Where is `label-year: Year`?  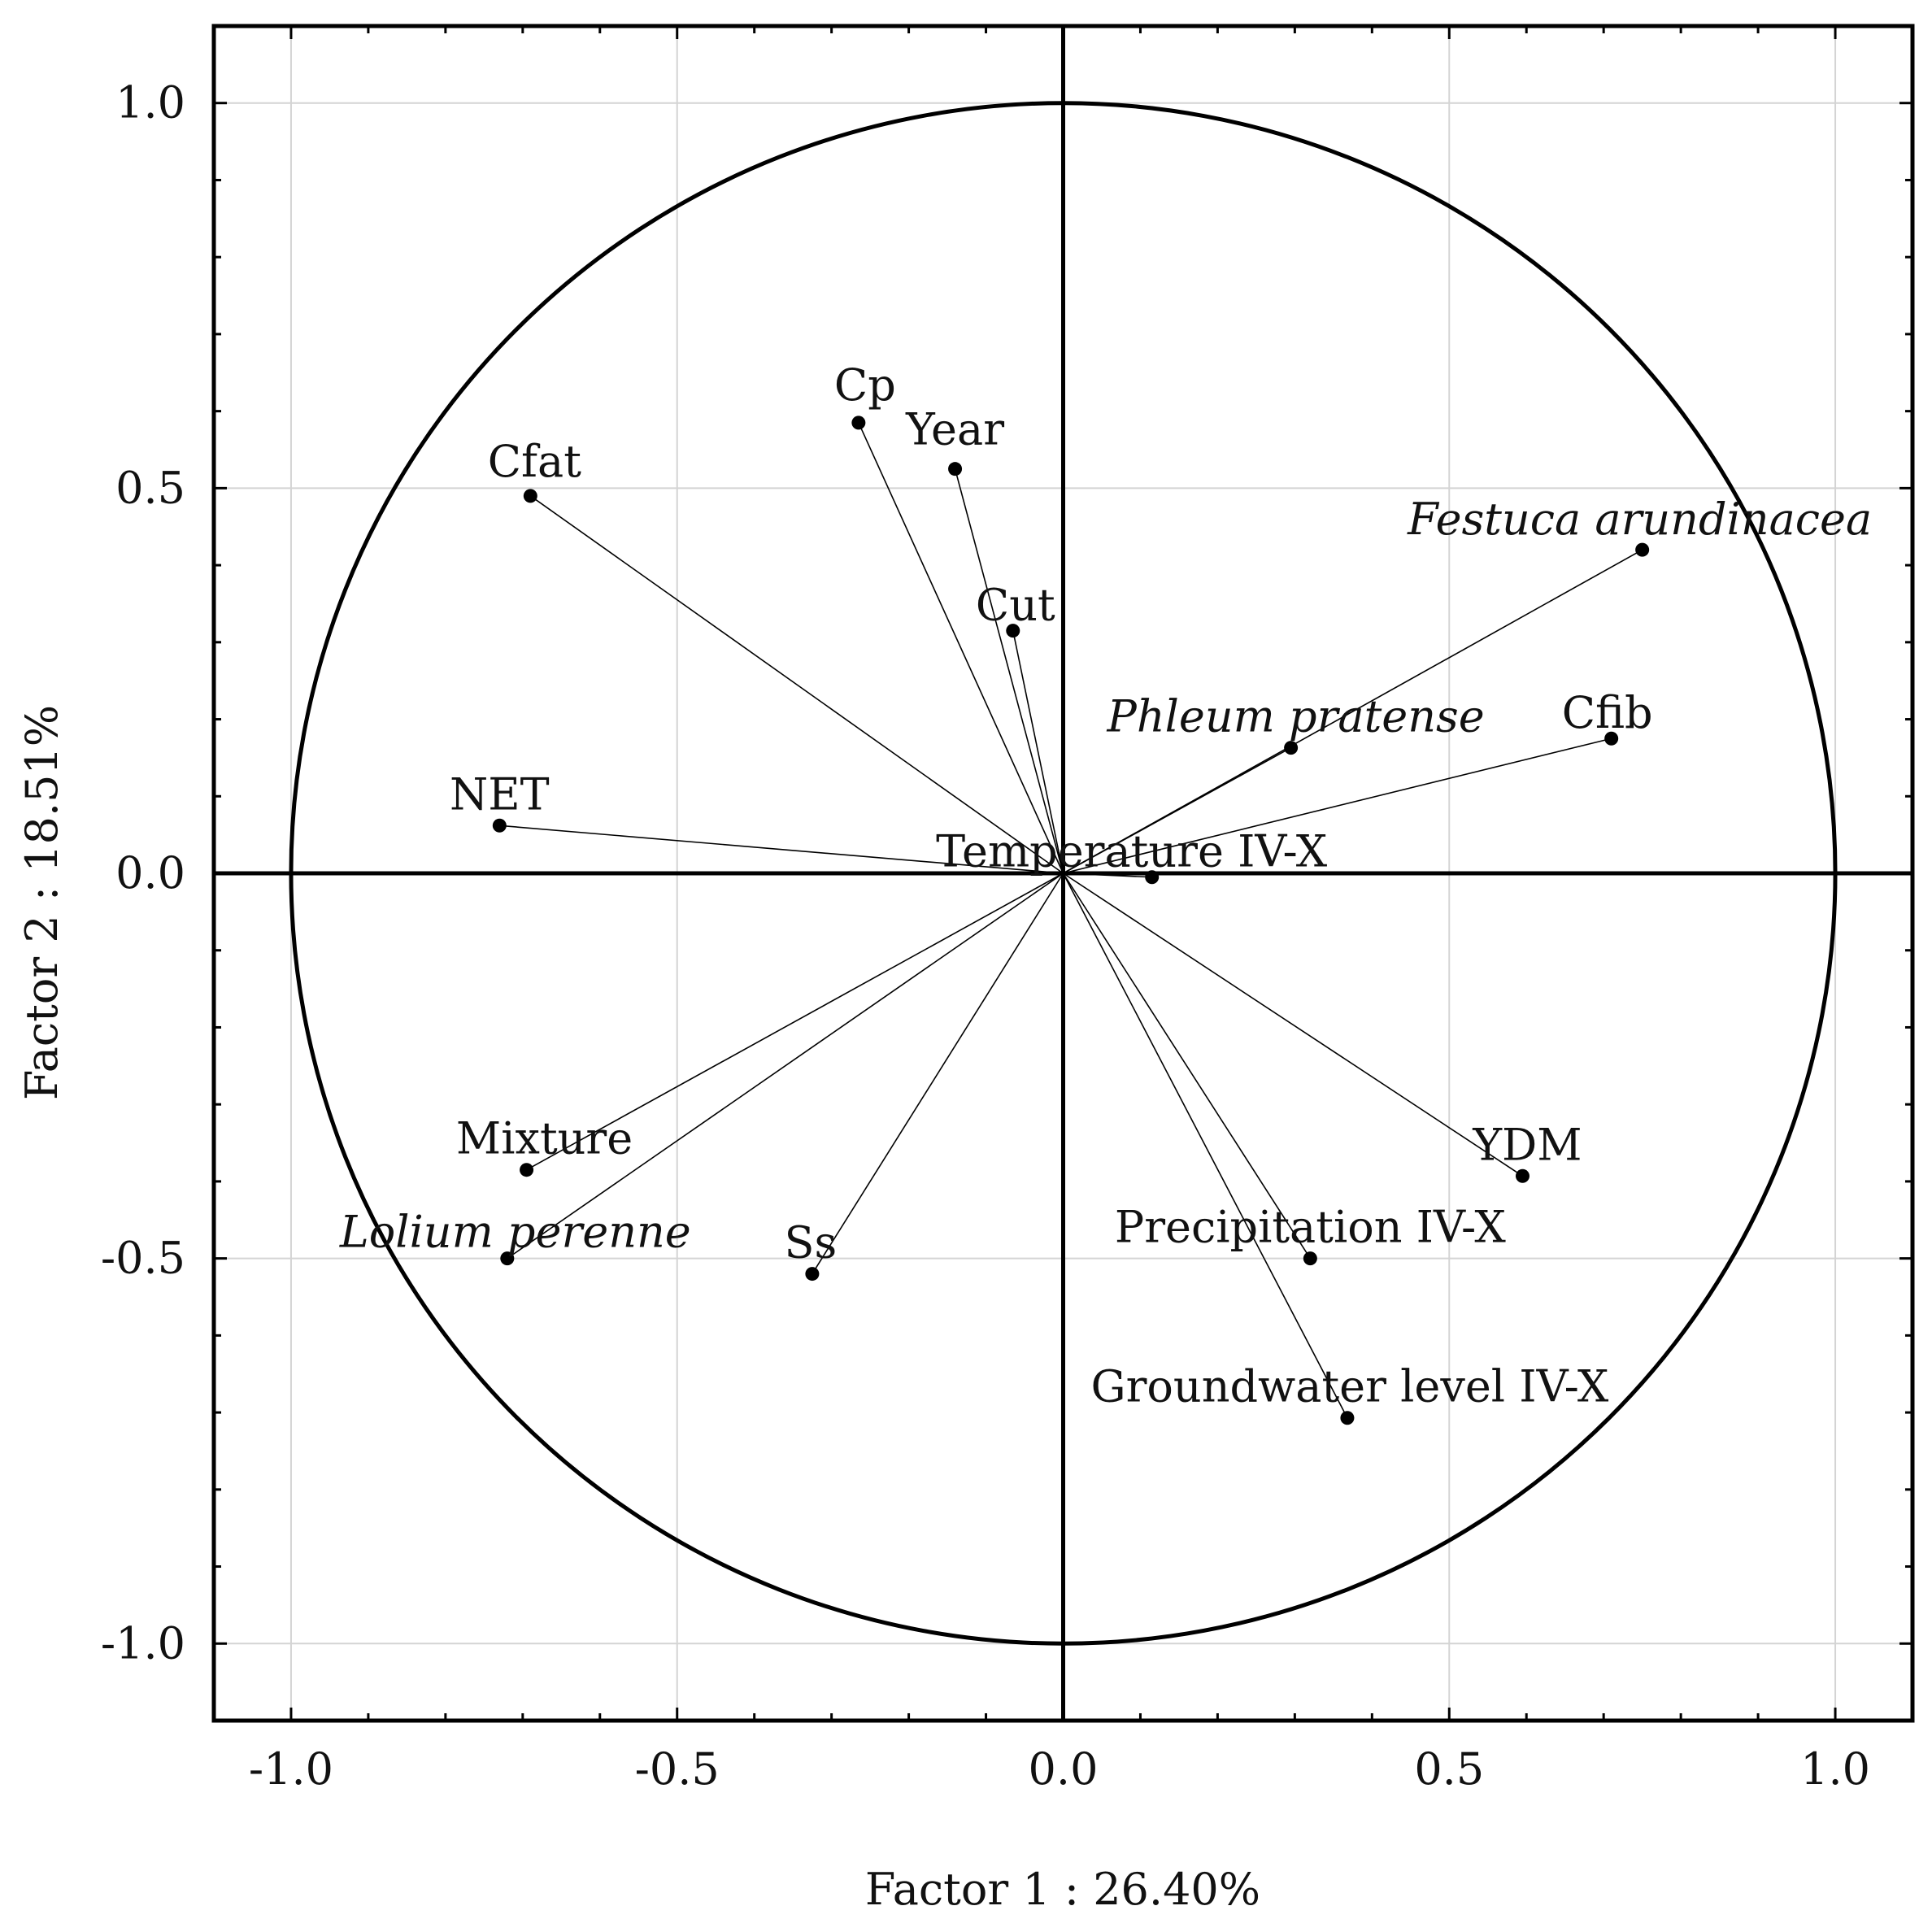
label-year: Year is located at coordinates (954, 429).